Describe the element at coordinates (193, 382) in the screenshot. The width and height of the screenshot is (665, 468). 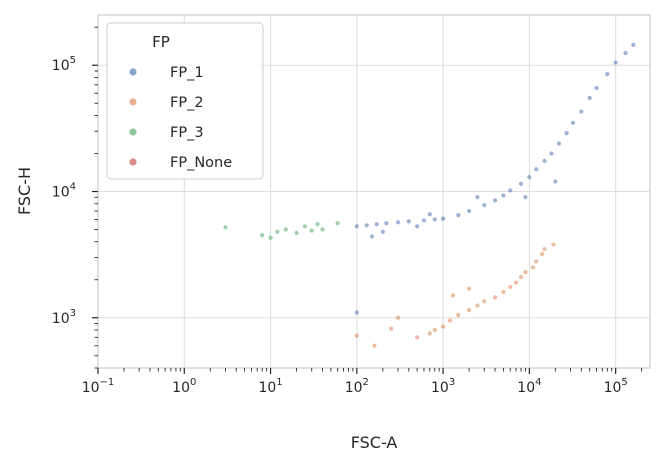
I see `x-tick-exponent: 0` at that location.